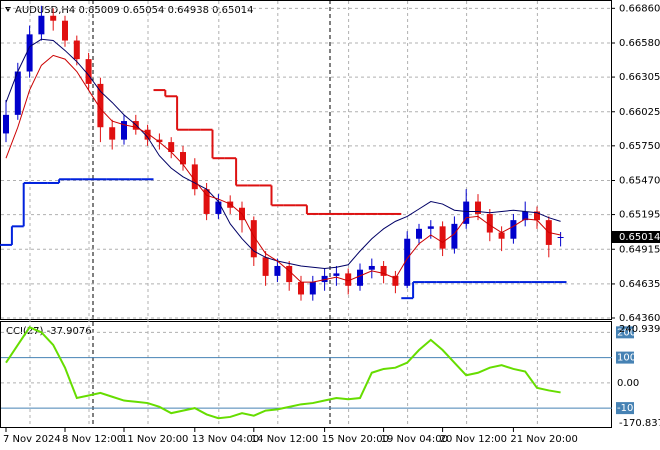 The image size is (660, 450). I want to click on y-tick-label: 0.64360, so click(639, 318).